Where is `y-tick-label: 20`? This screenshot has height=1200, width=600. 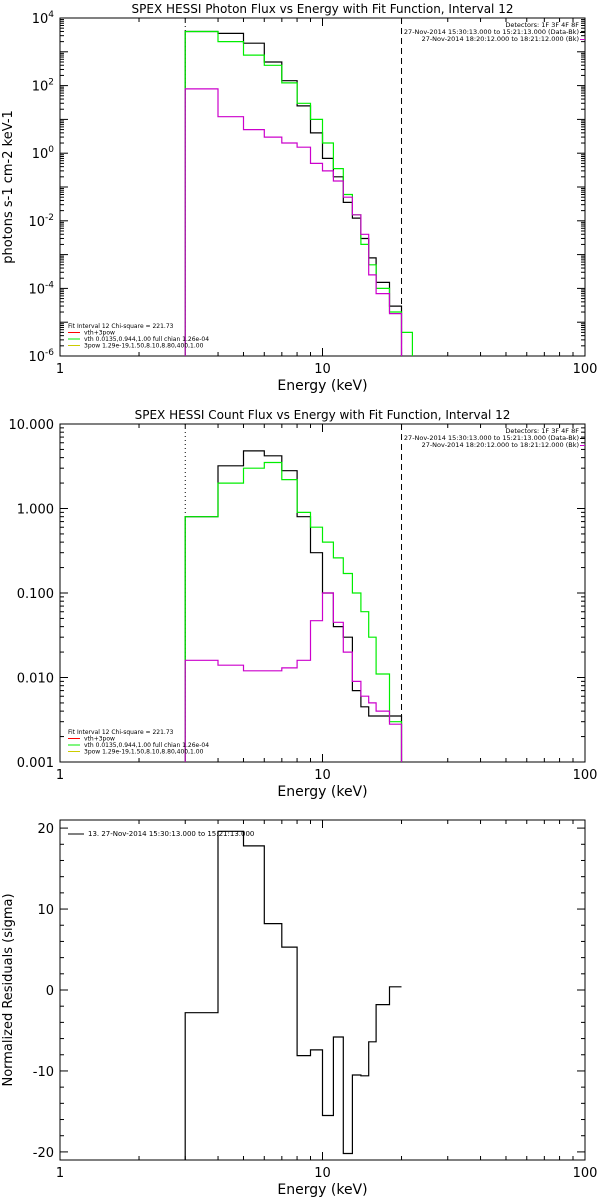
y-tick-label: 20 is located at coordinates (45, 829).